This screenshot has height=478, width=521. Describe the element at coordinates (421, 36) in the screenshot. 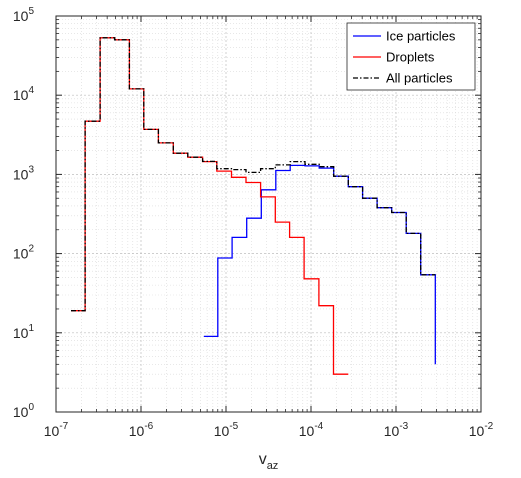

I see `legend-label: Ice particles` at that location.